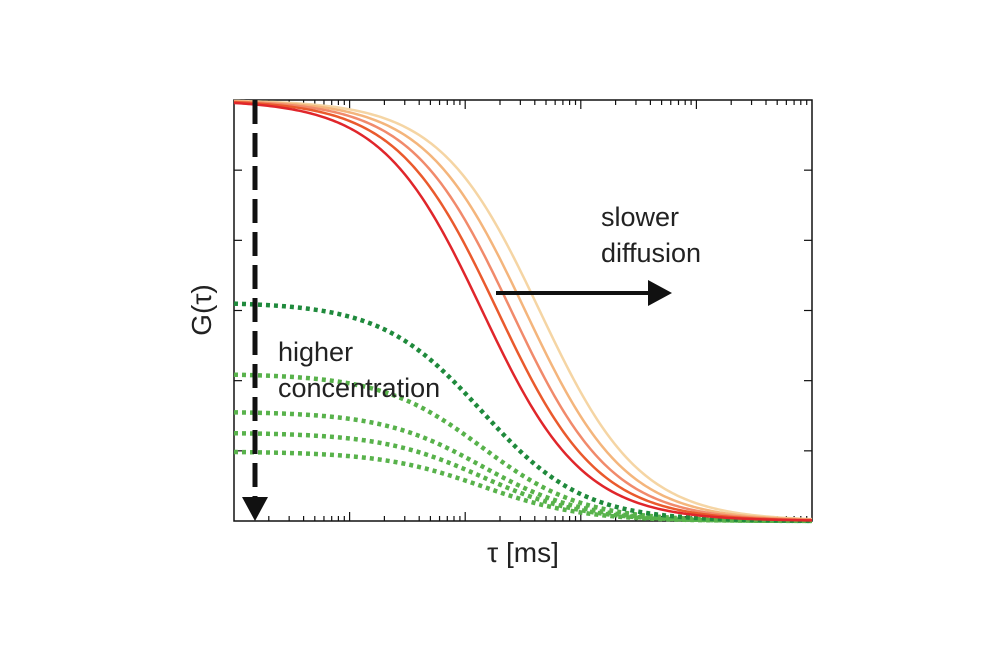 The width and height of the screenshot is (1000, 667). What do you see at coordinates (359, 388) in the screenshot?
I see `annotation-concentration: concentration` at bounding box center [359, 388].